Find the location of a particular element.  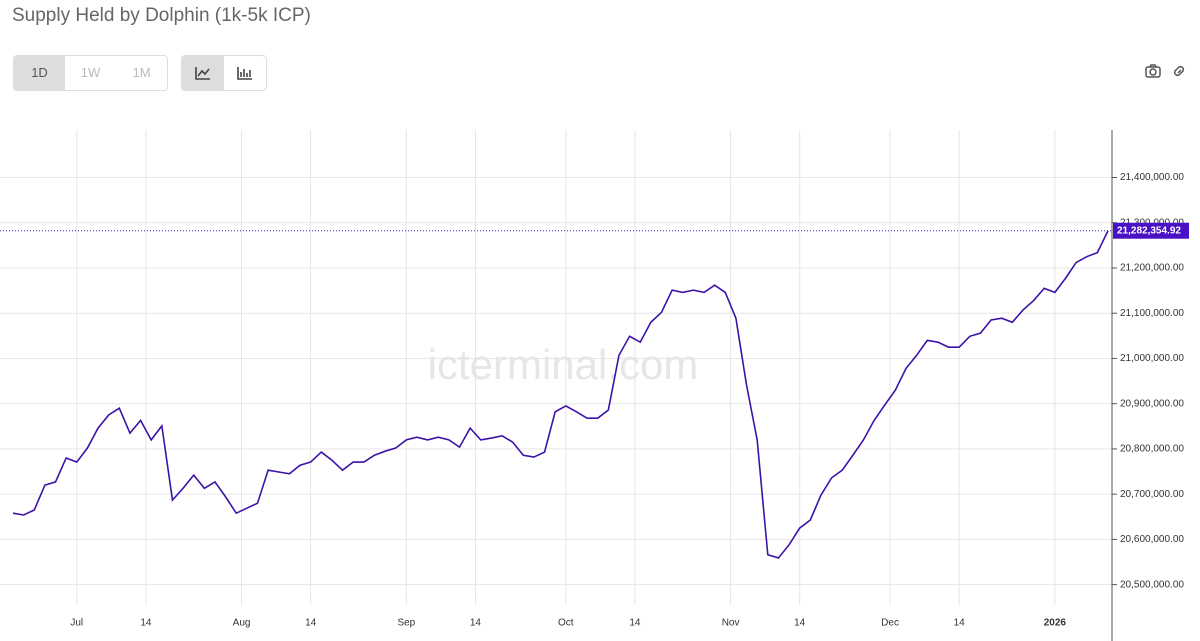

y-tick-label: 21,300,000.00 is located at coordinates (1152, 222).